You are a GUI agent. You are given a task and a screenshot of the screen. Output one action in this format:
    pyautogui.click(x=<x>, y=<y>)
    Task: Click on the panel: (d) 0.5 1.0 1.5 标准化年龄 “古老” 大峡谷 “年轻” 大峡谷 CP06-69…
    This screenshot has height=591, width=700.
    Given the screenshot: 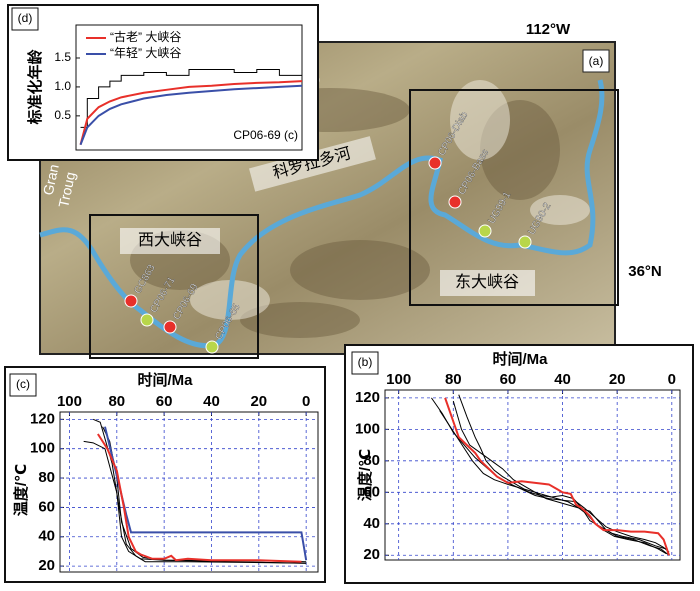 What is the action you would take?
    pyautogui.click(x=163, y=82)
    